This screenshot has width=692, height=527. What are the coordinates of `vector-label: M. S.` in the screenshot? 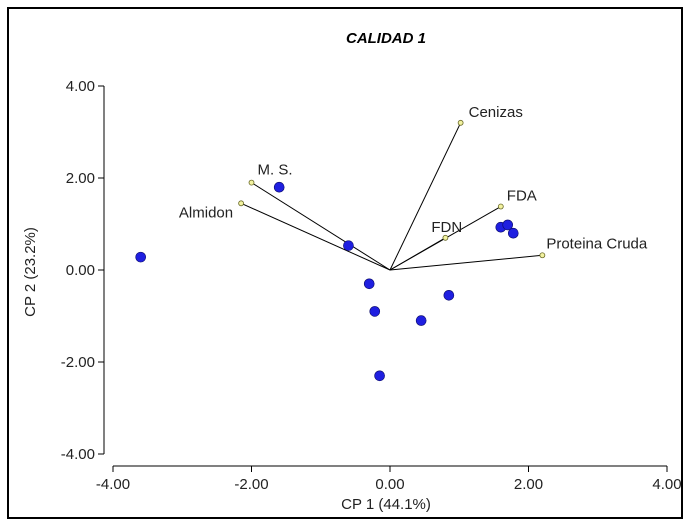 It's located at (275, 170).